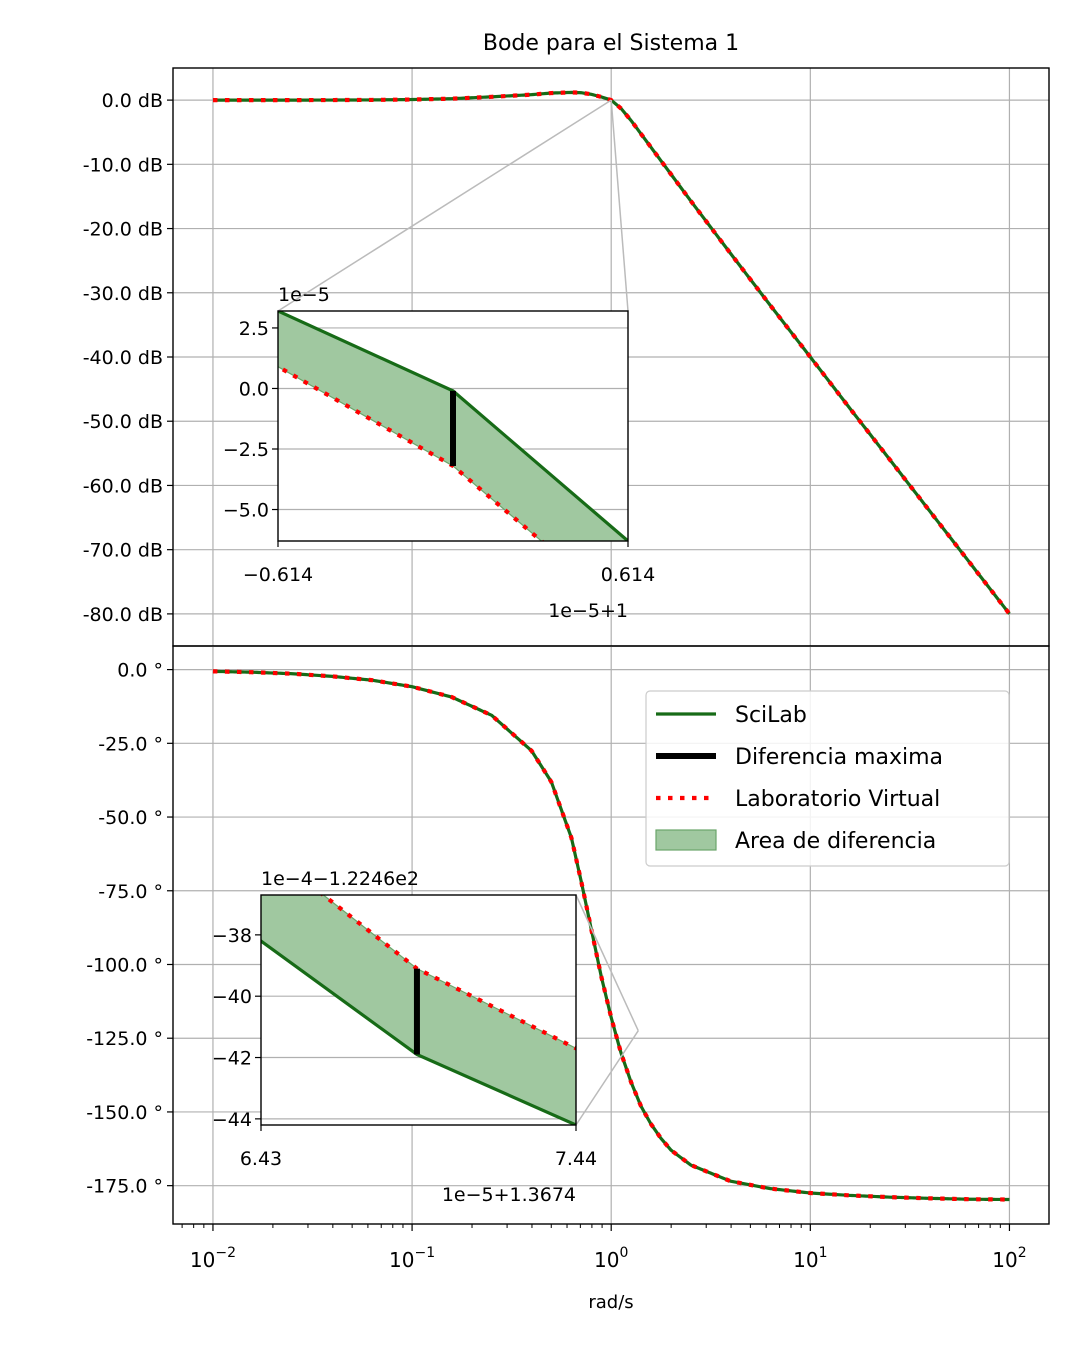  What do you see at coordinates (130, 892) in the screenshot?
I see `y-tick-label: -75.0 °` at bounding box center [130, 892].